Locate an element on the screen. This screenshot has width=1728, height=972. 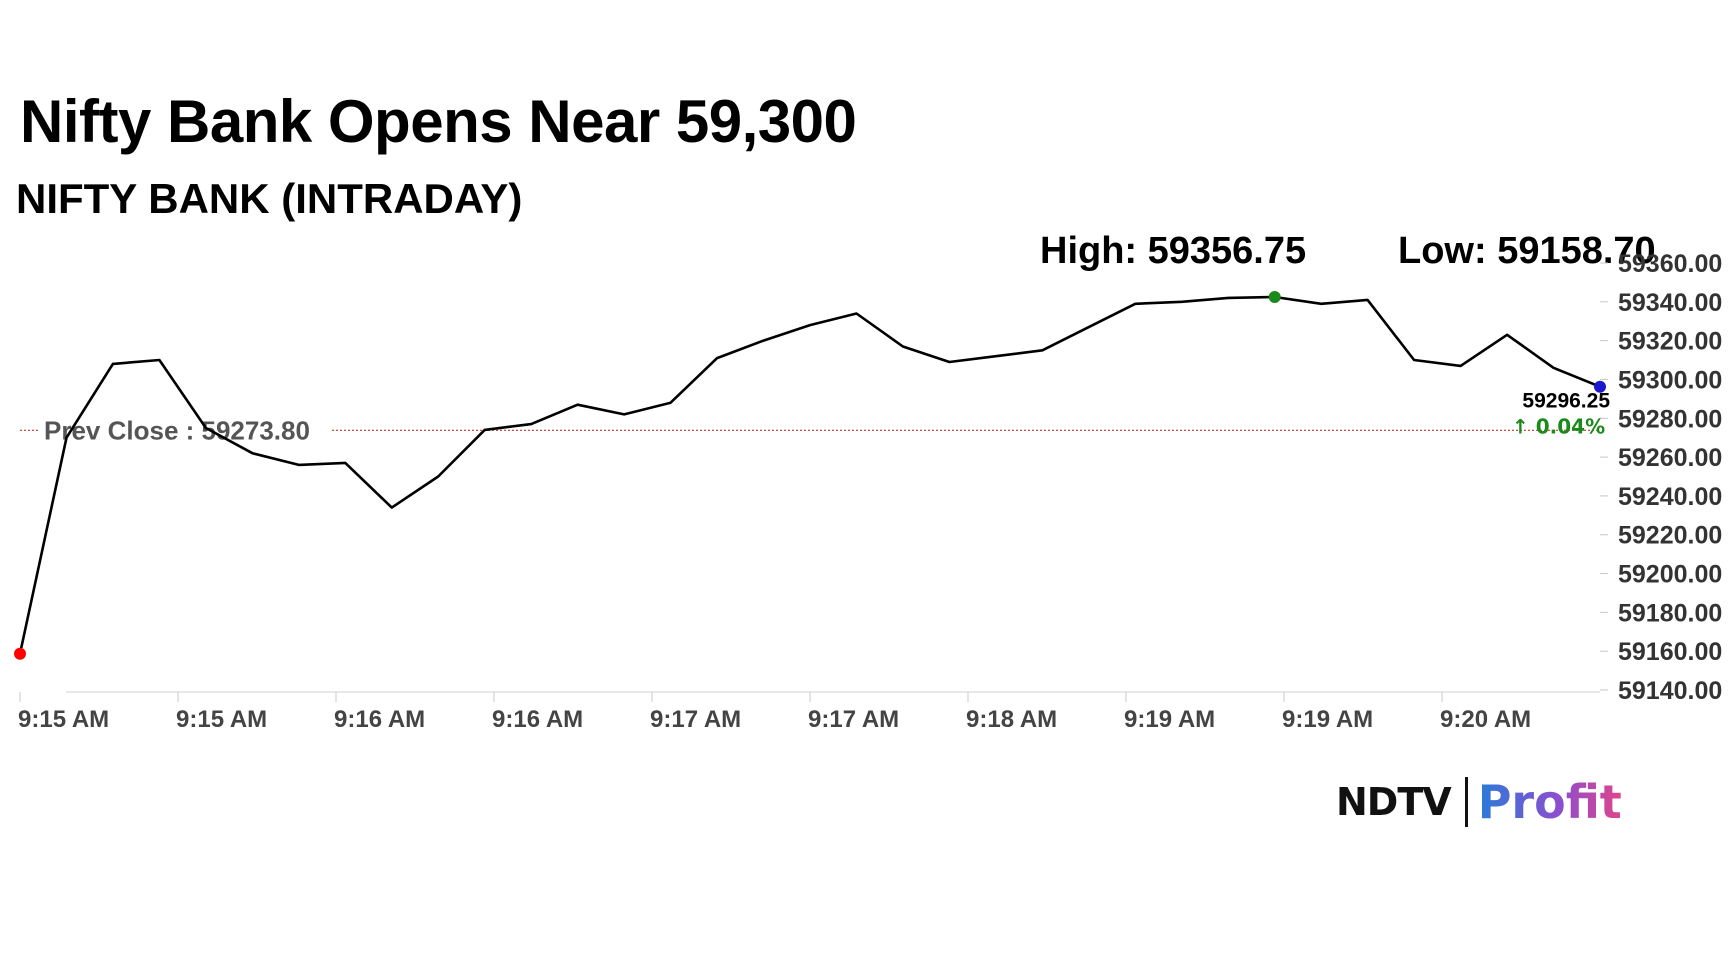
chart-title: Nifty Bank Opens Near 59,300 is located at coordinates (438, 121).